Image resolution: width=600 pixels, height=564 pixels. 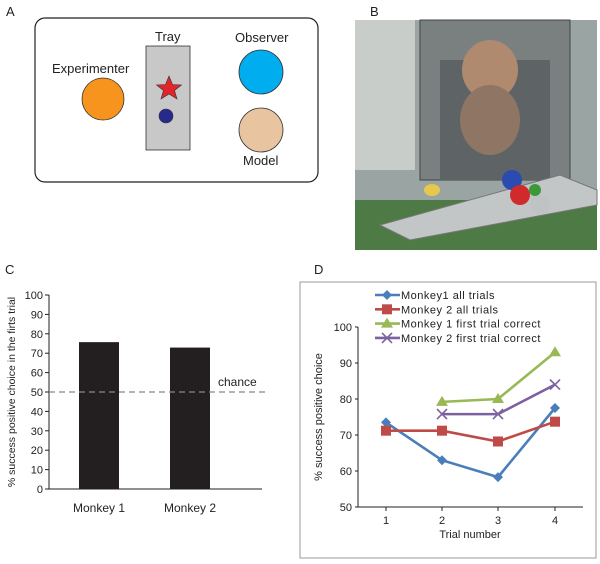 I want to click on star-icon, so click(x=169, y=87).